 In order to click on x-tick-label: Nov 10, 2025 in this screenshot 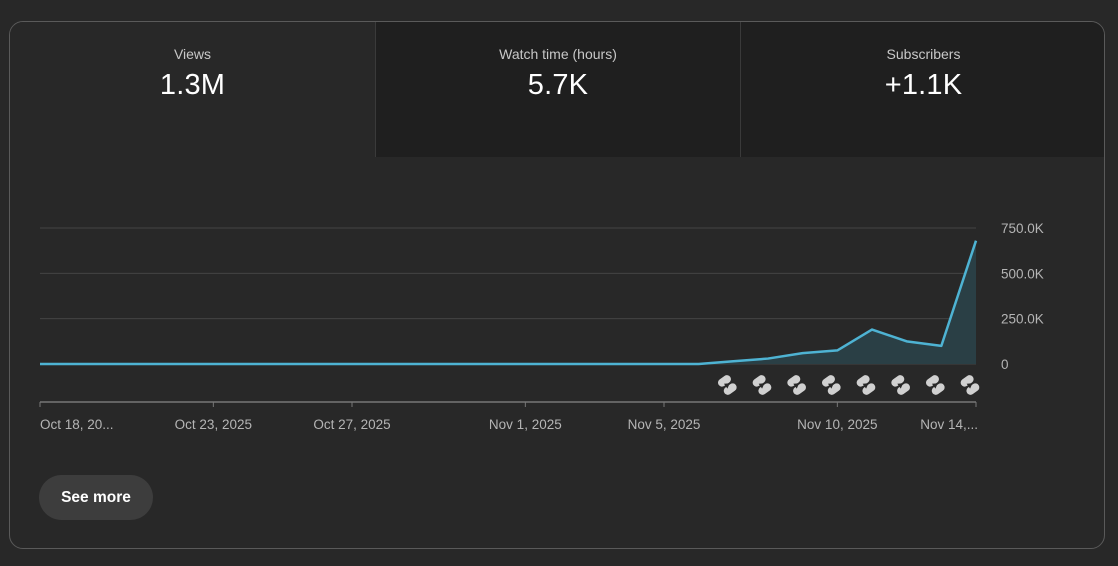, I will do `click(837, 424)`.